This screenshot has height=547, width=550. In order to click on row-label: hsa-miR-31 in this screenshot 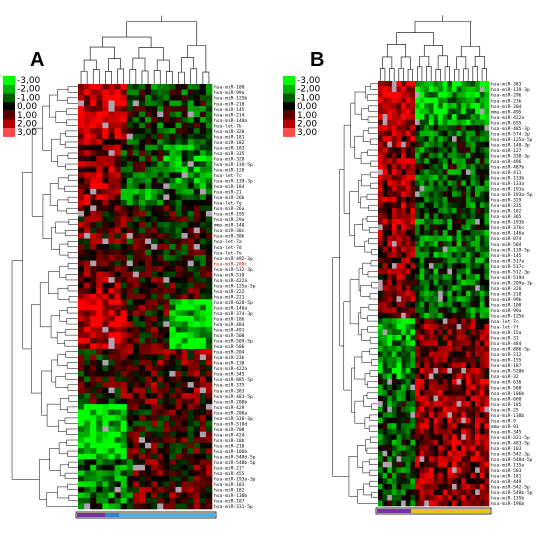, I will do `click(505, 339)`.